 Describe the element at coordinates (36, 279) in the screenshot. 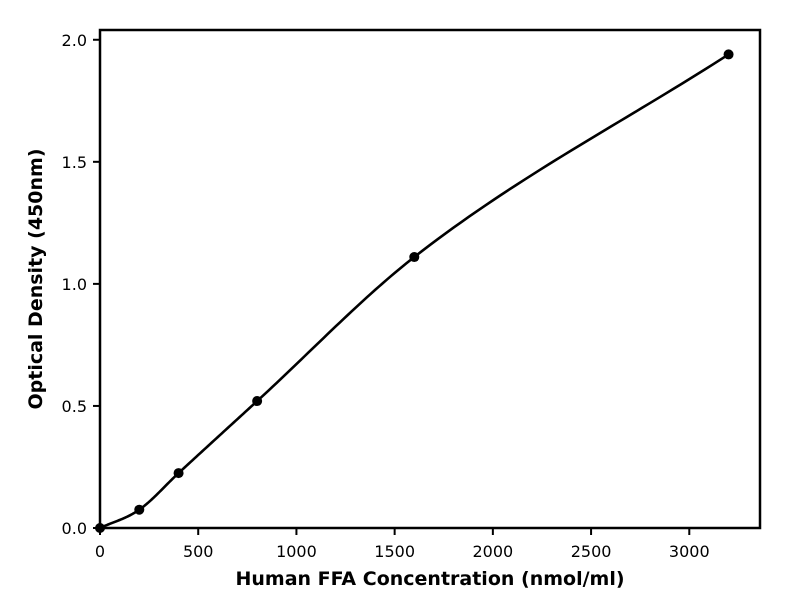

I see `y-axis-title: Optical Density (450nm)` at that location.